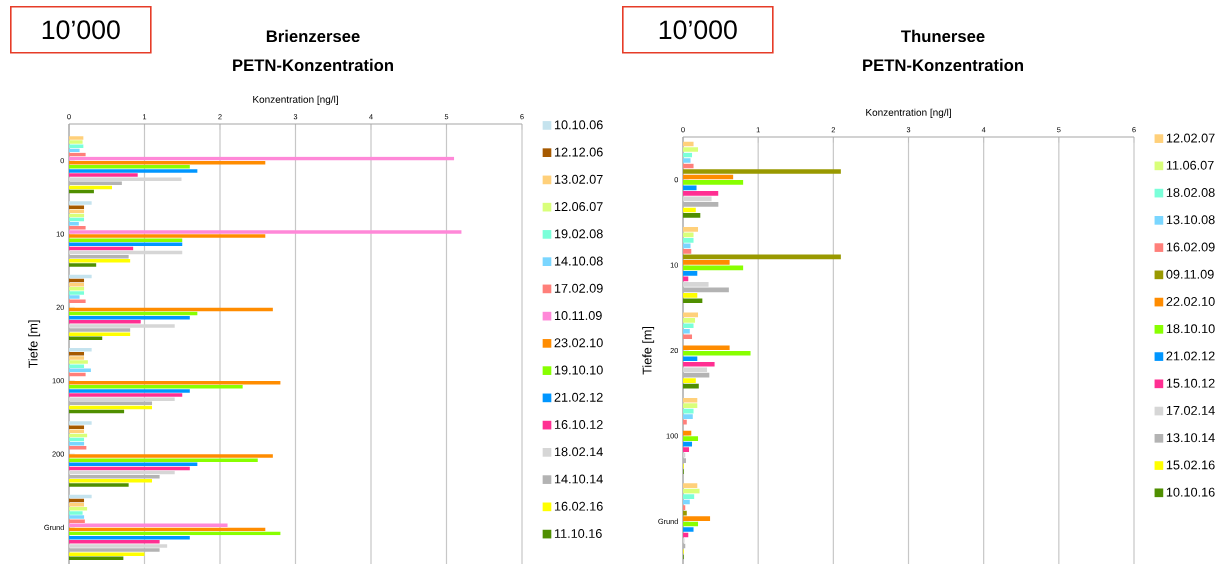 This screenshot has width=1223, height=567. What do you see at coordinates (578, 533) in the screenshot?
I see `legend-label: 11.10.16` at bounding box center [578, 533].